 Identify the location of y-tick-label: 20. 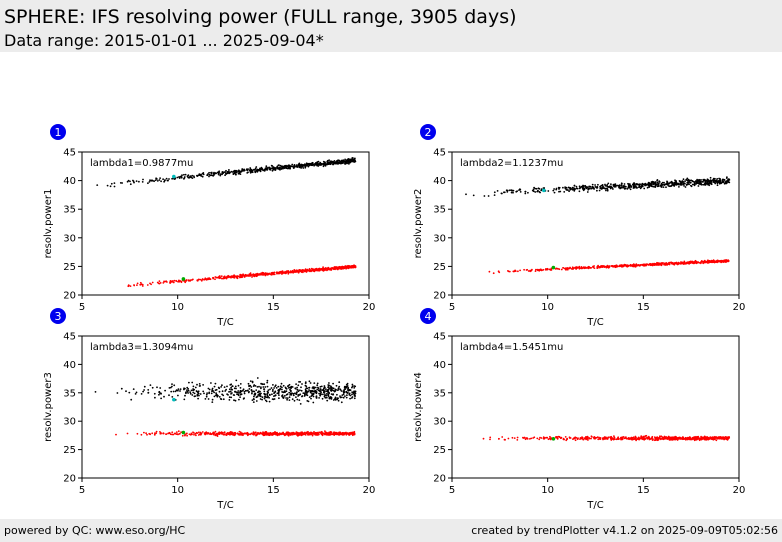
(69, 296).